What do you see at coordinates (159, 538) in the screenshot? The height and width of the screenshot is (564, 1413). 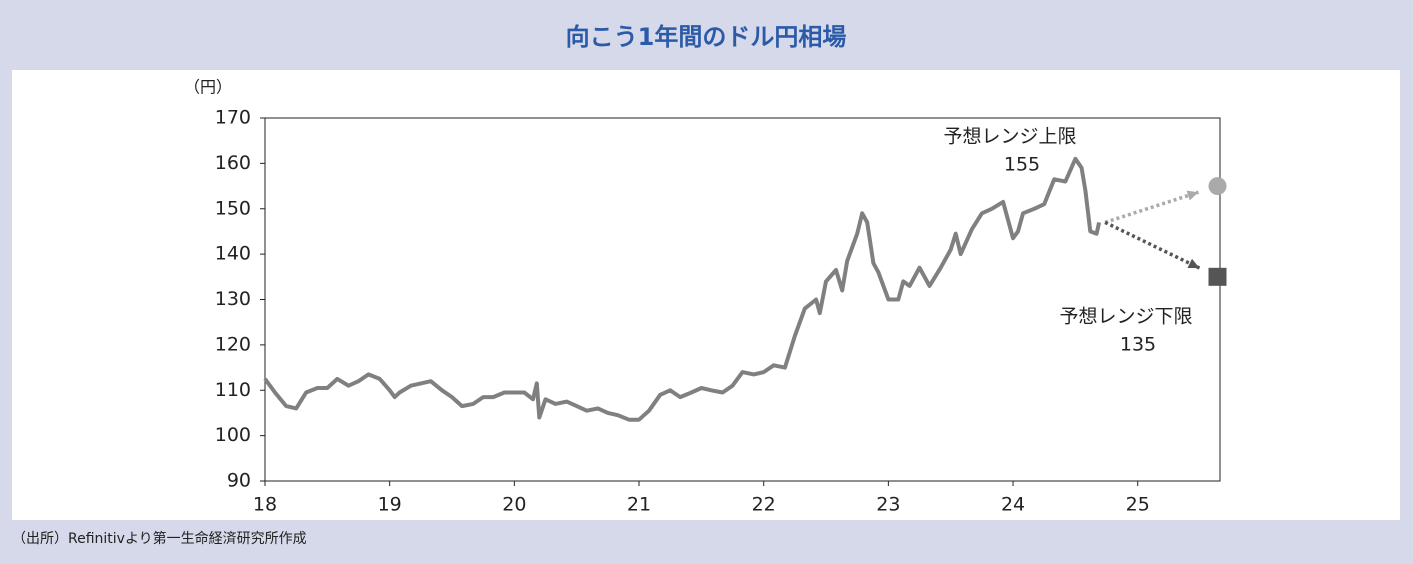 I see `source-note: （出所）Refinitivより第一生命経済研究所作成` at bounding box center [159, 538].